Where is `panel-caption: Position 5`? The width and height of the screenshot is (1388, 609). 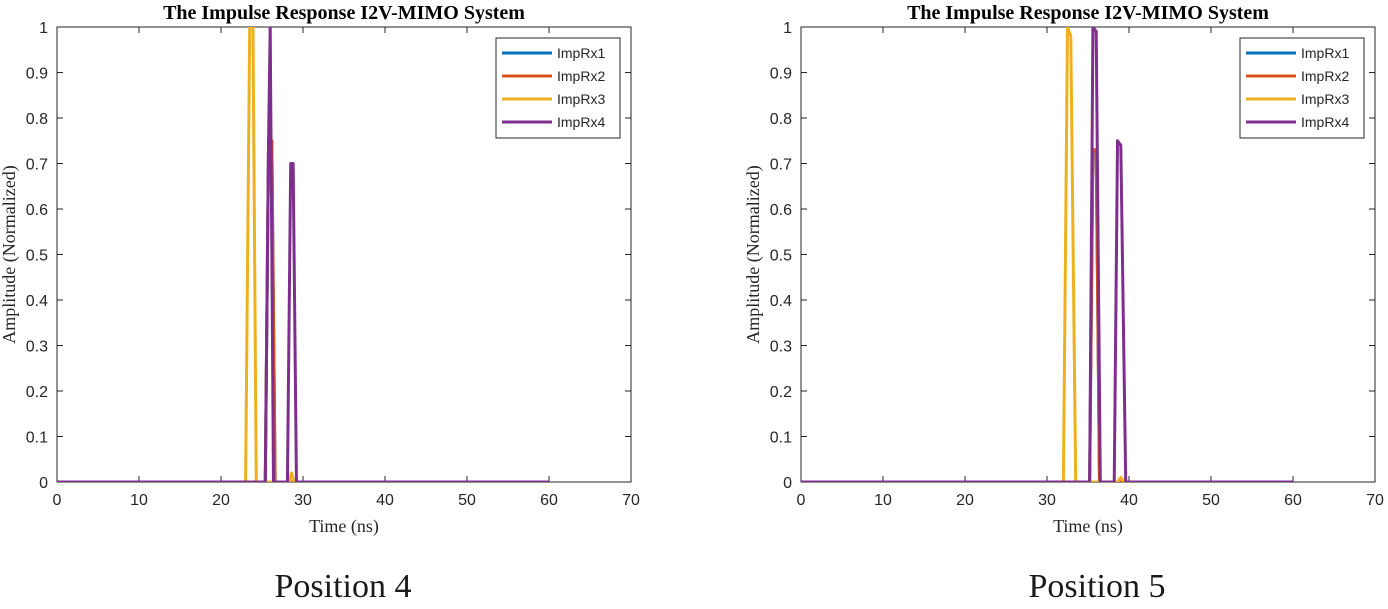
panel-caption: Position 5 is located at coordinates (1097, 586).